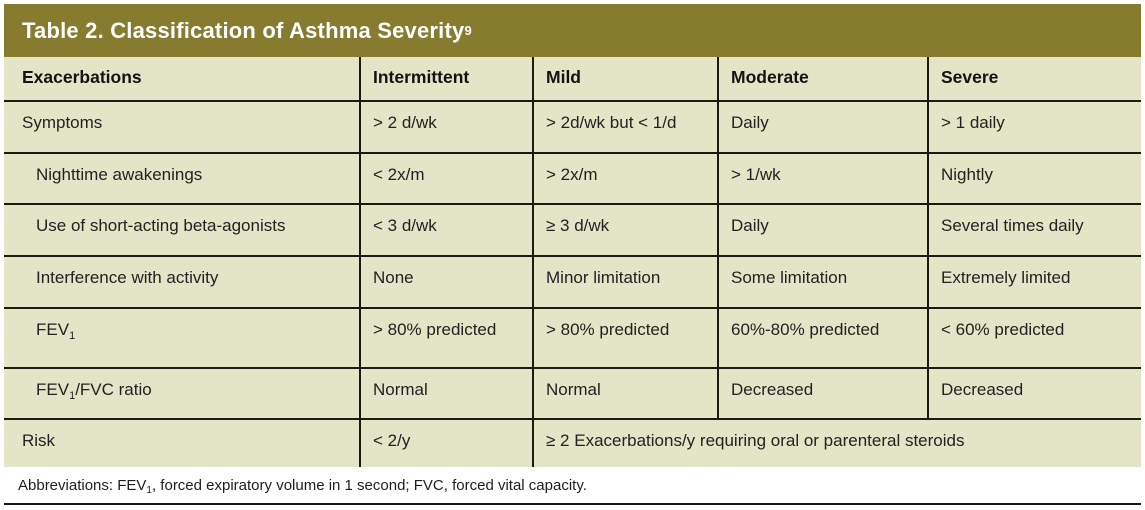 The width and height of the screenshot is (1145, 510). What do you see at coordinates (823, 178) in the screenshot?
I see `cell: > 1/wk` at bounding box center [823, 178].